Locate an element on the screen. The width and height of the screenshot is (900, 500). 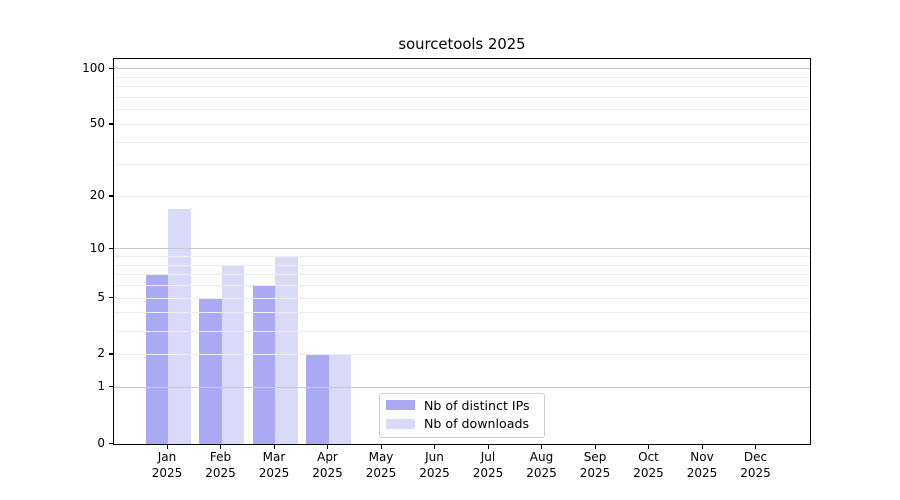
bar-distinct-ips-apr is located at coordinates (317, 399).